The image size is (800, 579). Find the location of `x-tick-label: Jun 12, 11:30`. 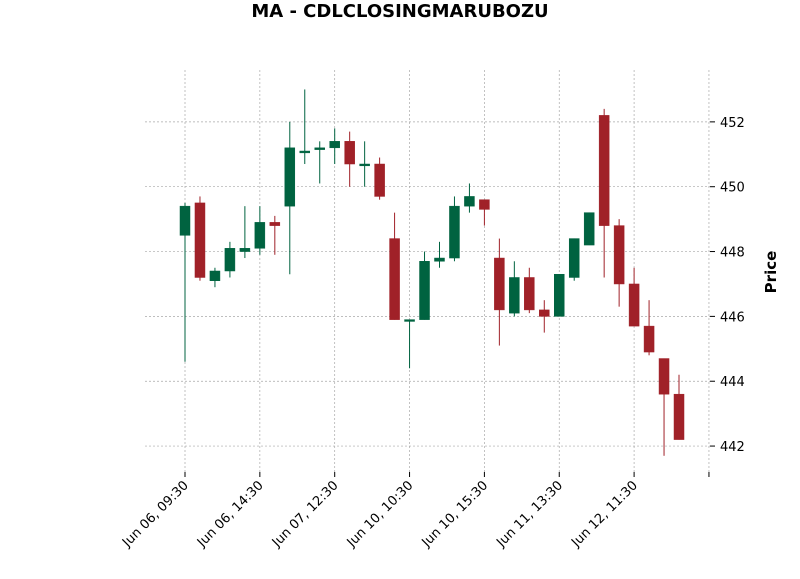

x-tick-label: Jun 12, 11:30 is located at coordinates (604, 514).